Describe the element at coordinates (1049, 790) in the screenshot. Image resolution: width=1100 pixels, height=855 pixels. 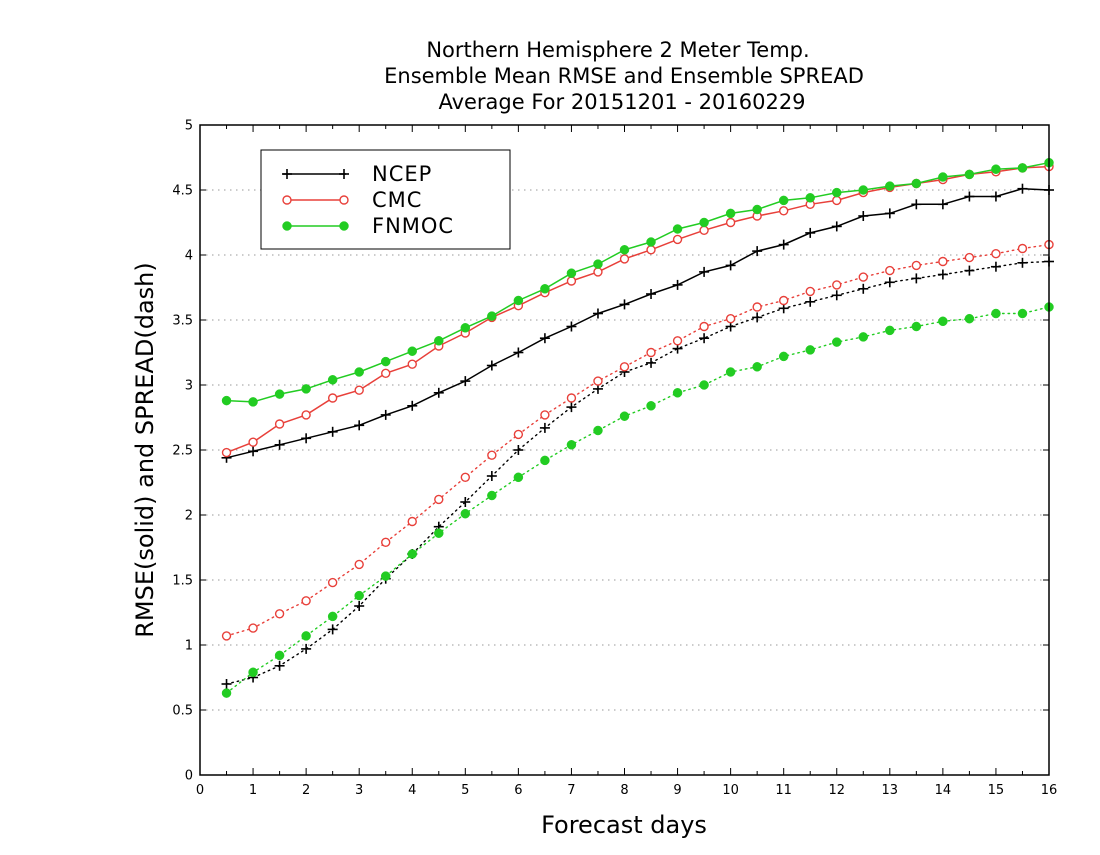
I see `x-tick-label: 16` at that location.